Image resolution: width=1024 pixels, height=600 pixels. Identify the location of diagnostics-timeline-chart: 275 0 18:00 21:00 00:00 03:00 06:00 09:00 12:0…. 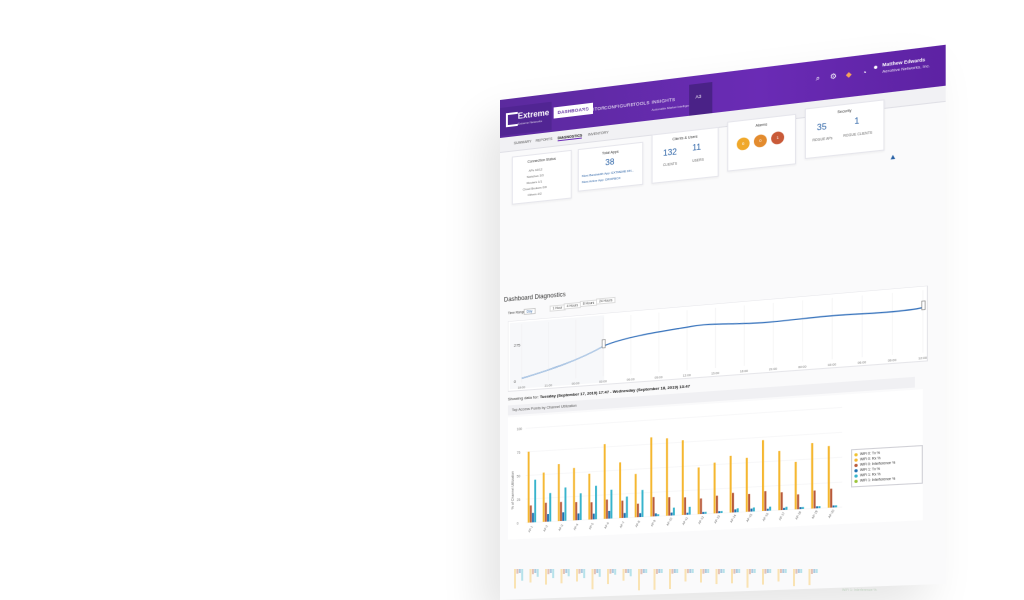
(720, 339).